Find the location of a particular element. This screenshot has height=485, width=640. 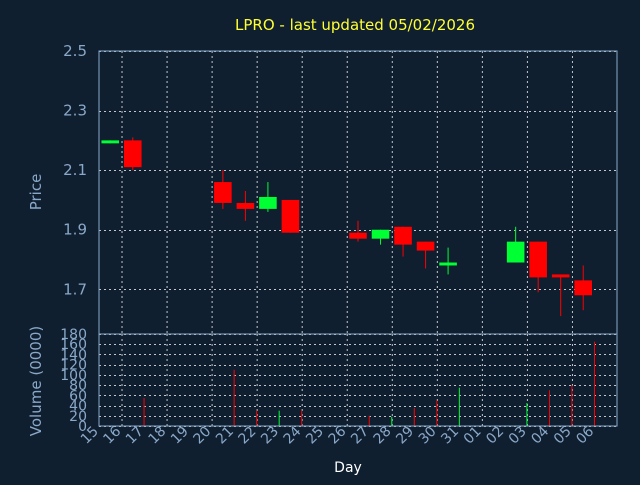

volume-tick-label: 40 is located at coordinates (78, 407).